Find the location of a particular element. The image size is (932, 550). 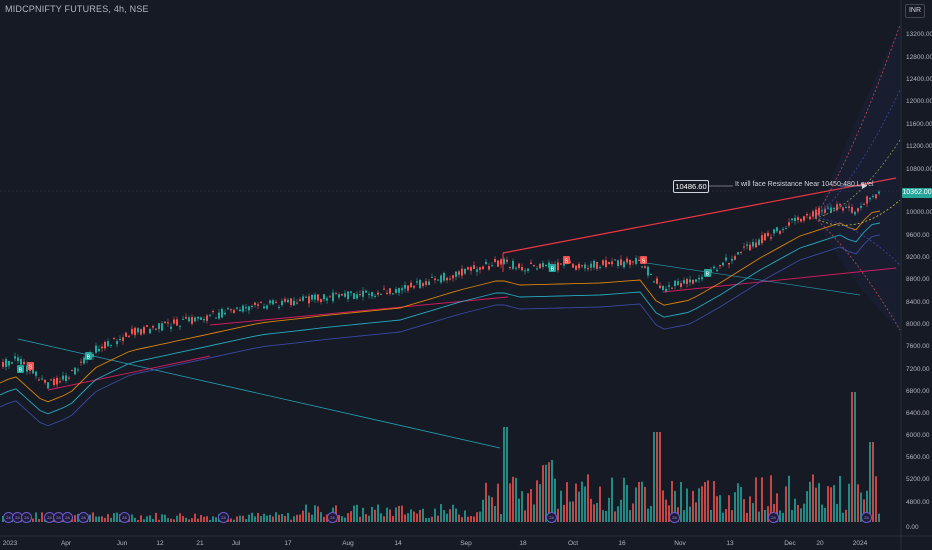

currency-button: INR is located at coordinates (915, 11).